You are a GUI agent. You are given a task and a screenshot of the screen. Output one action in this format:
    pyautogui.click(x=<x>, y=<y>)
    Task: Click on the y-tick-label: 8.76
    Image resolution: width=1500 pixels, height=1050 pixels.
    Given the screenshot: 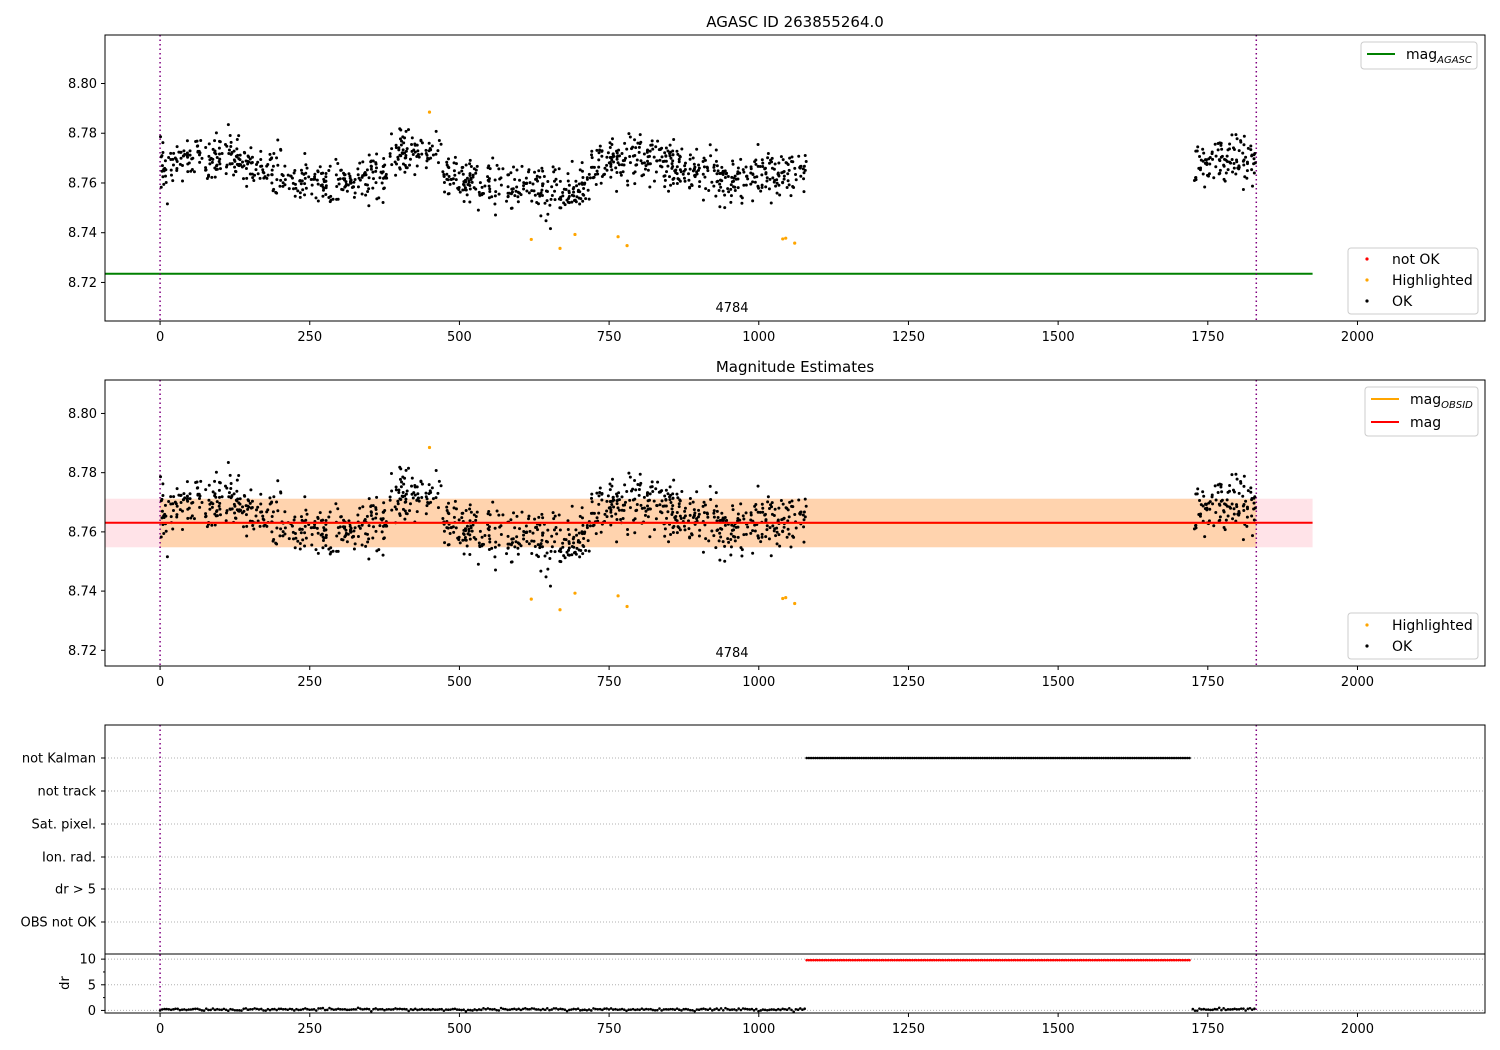 What is the action you would take?
    pyautogui.click(x=82, y=532)
    